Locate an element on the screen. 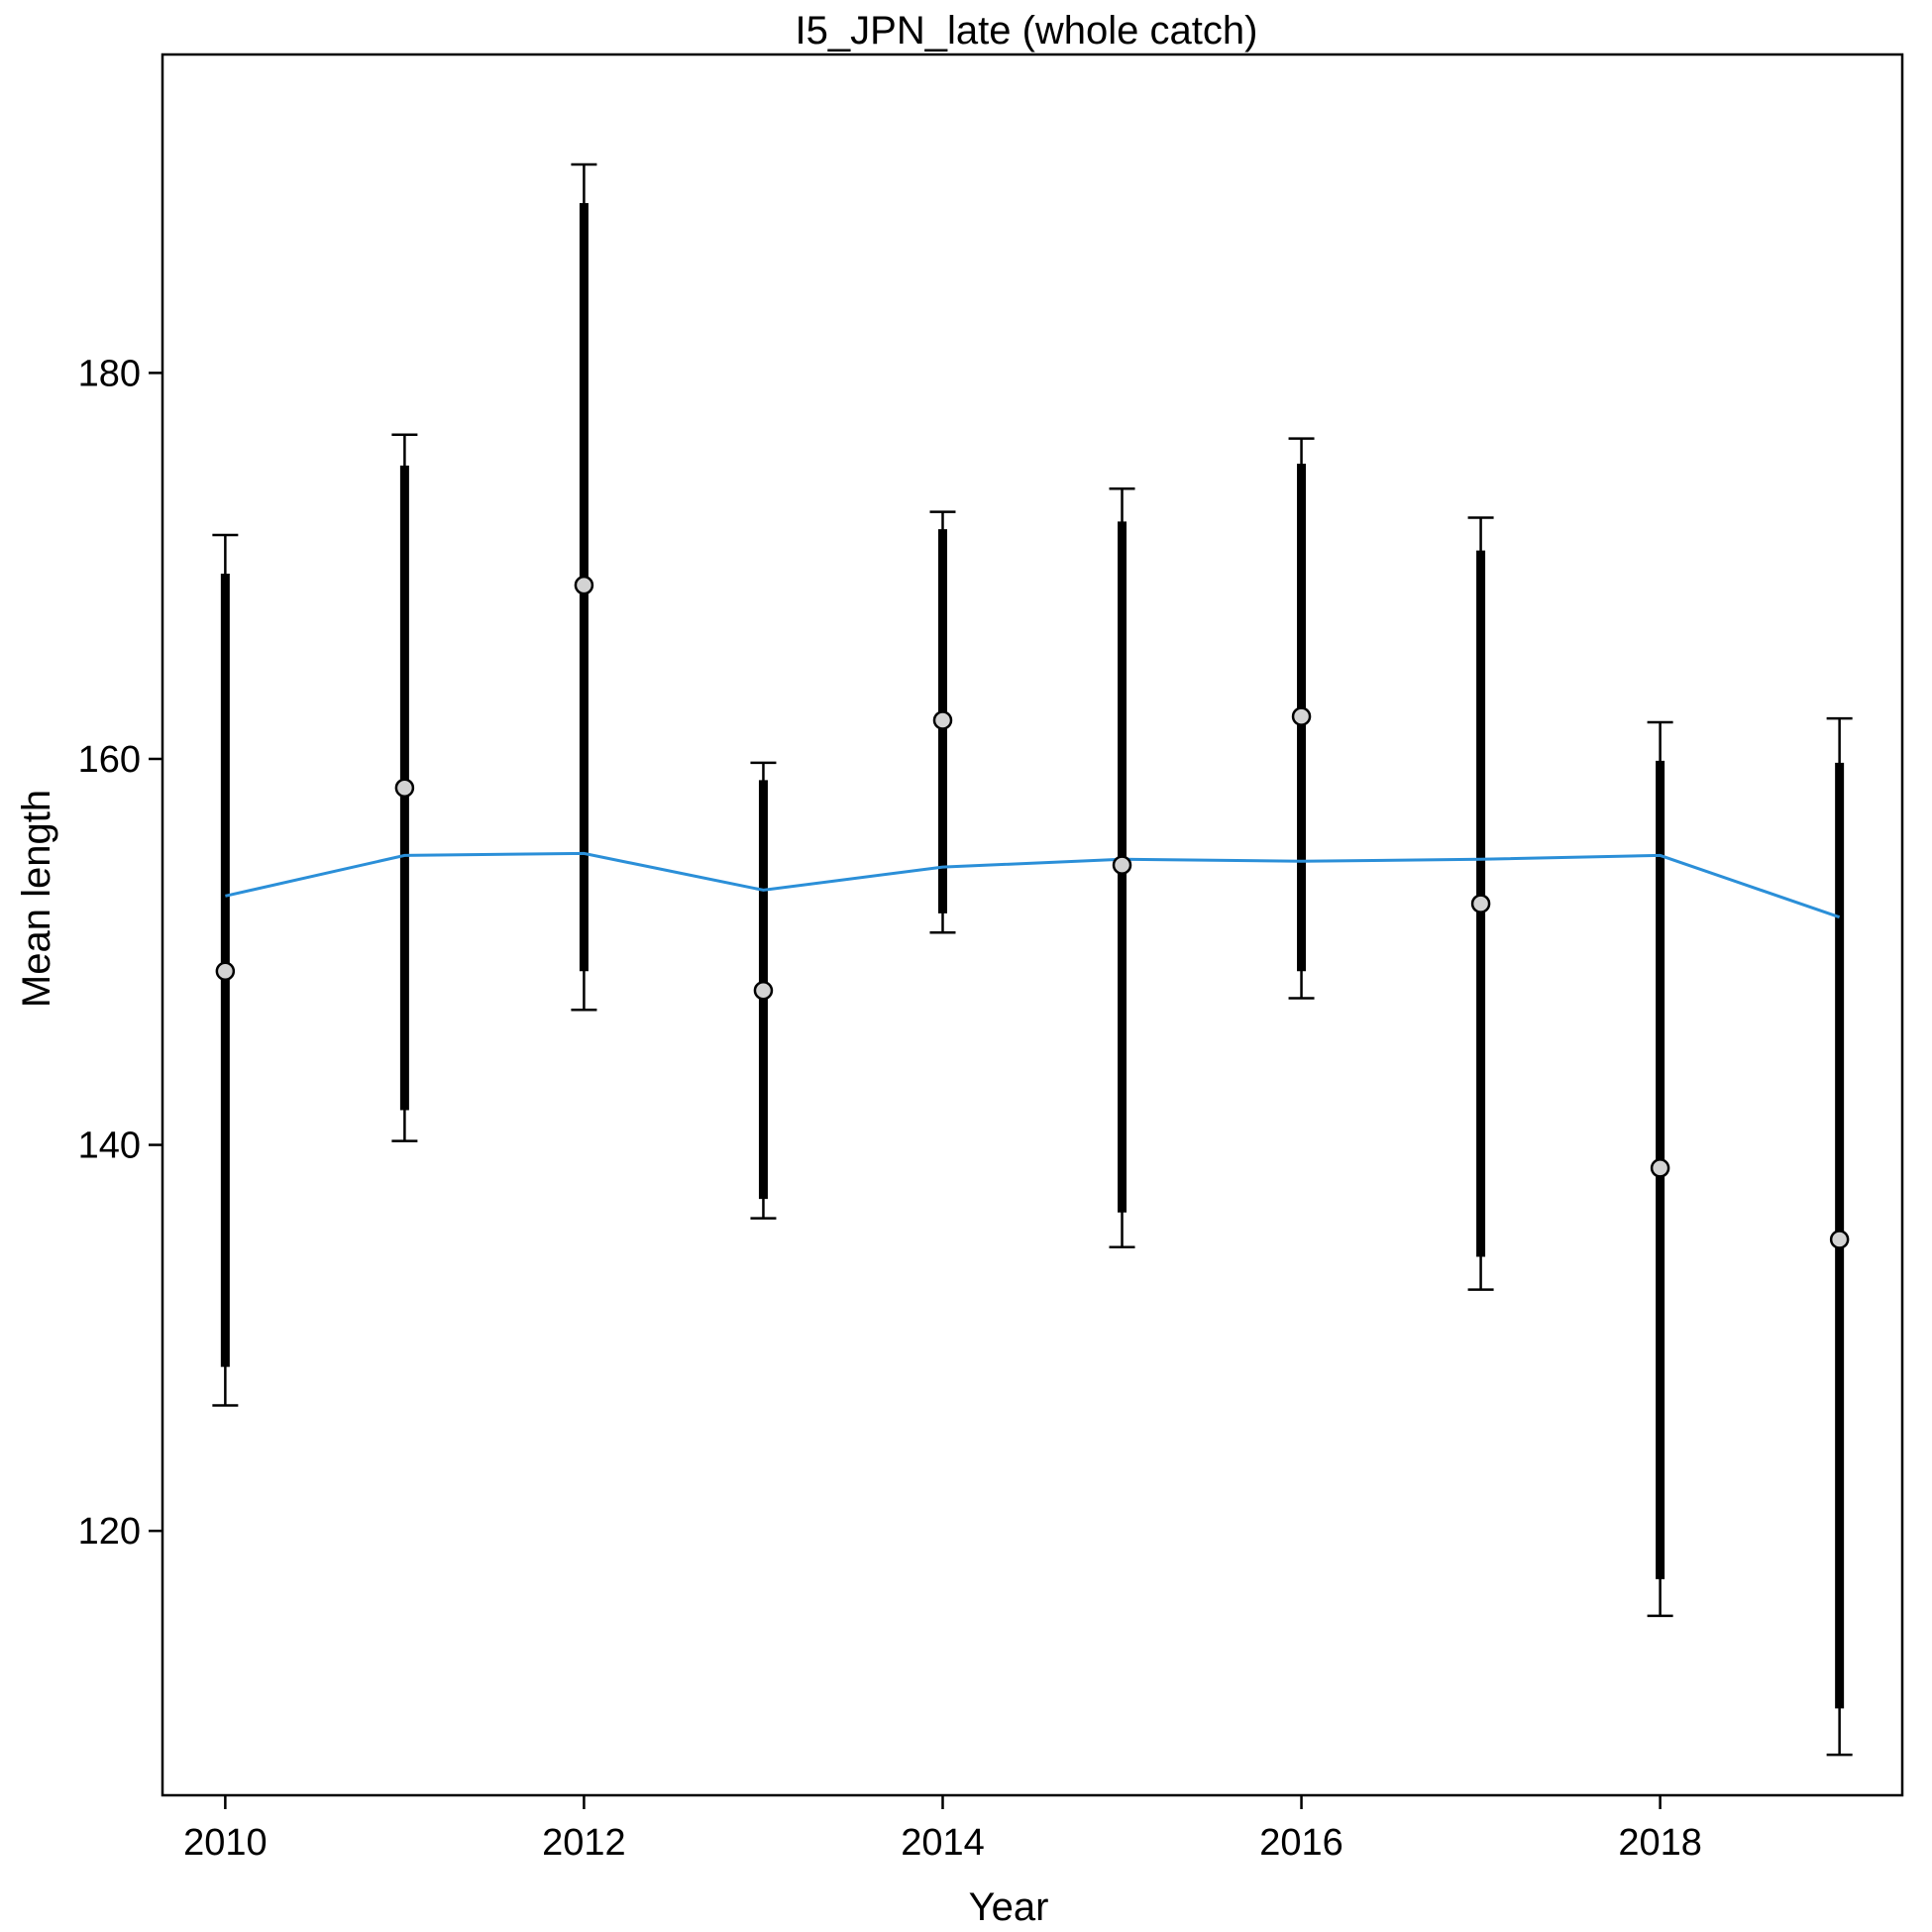 This screenshot has height=1932, width=1932. y-axis-label: Mean length is located at coordinates (36, 899).